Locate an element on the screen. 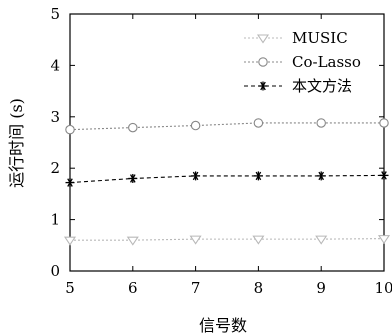 The image size is (392, 335). x-tick-label: 9 is located at coordinates (321, 288).